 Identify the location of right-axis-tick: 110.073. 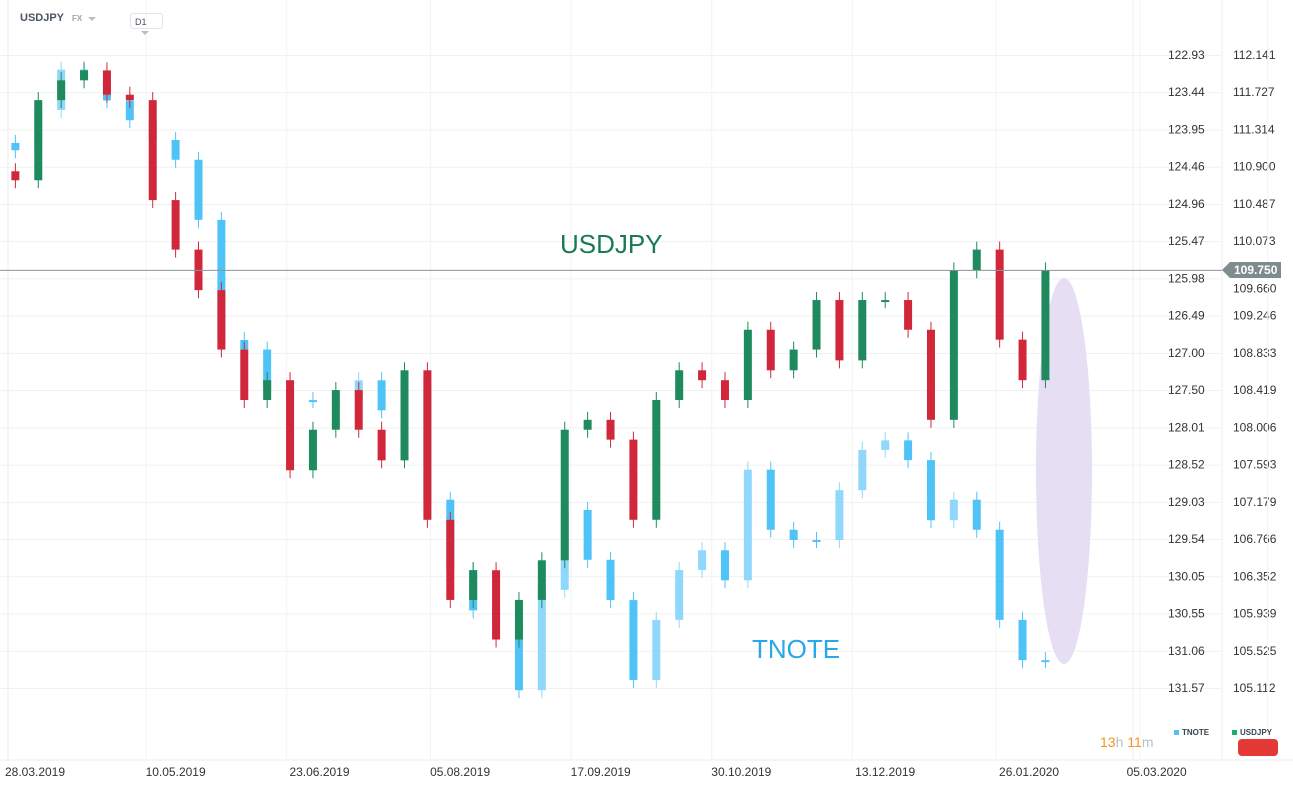
(1254, 241).